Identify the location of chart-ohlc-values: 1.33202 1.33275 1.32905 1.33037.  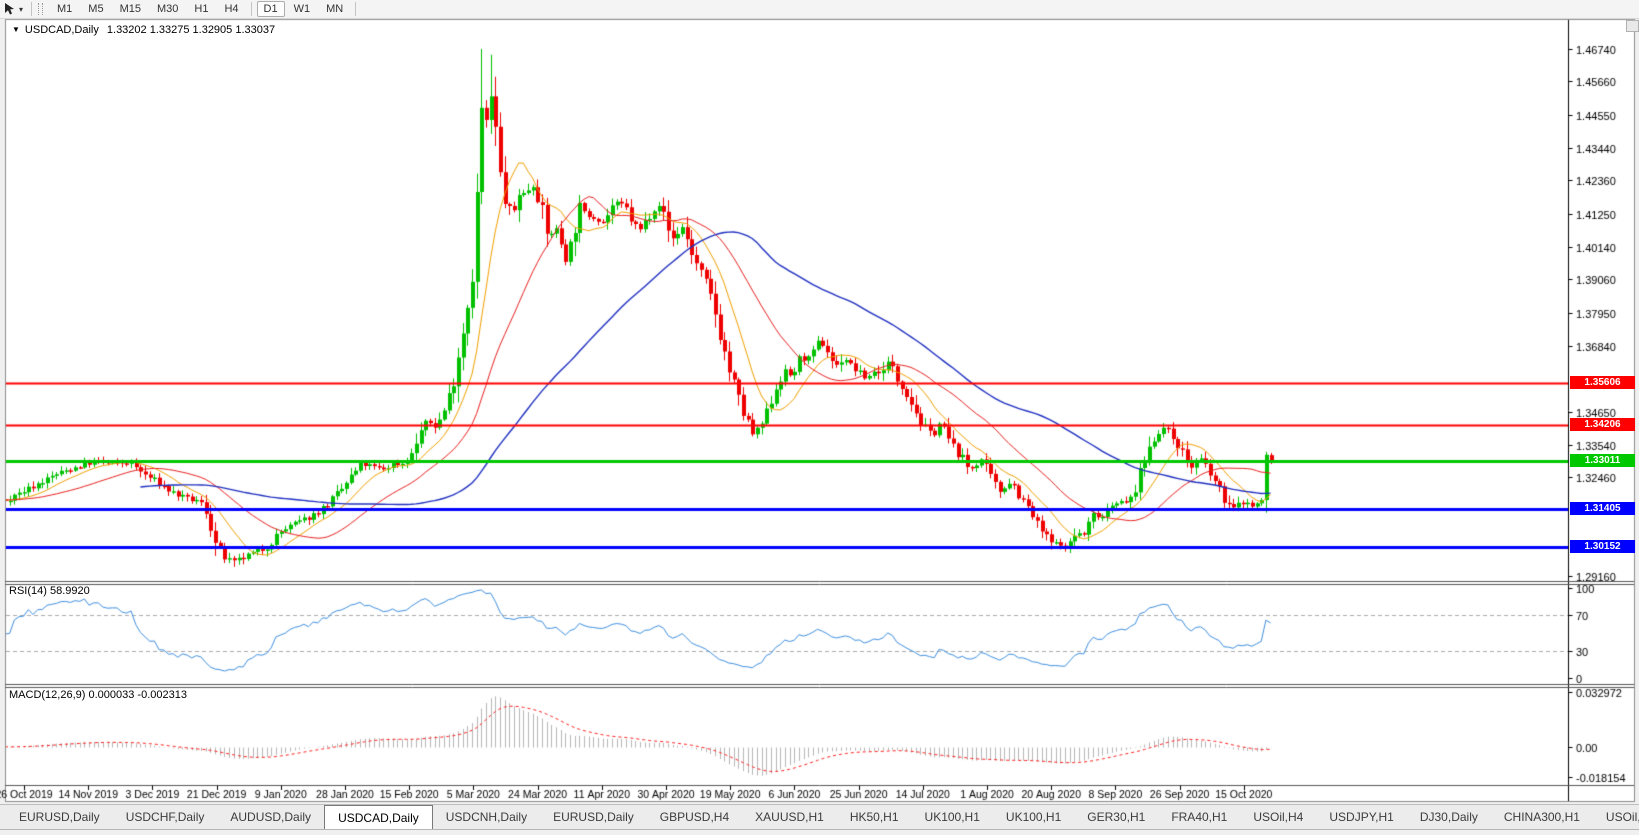
(191, 30).